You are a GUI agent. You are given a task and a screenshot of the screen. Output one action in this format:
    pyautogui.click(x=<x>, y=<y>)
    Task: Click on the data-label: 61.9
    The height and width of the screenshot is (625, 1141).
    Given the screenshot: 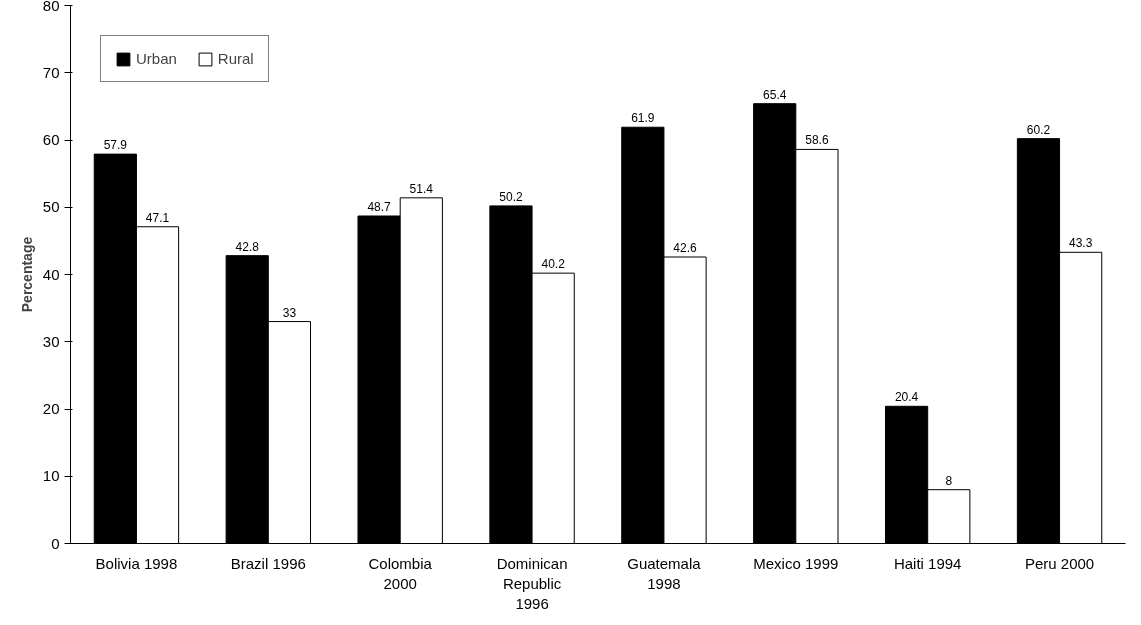 What is the action you would take?
    pyautogui.click(x=643, y=118)
    